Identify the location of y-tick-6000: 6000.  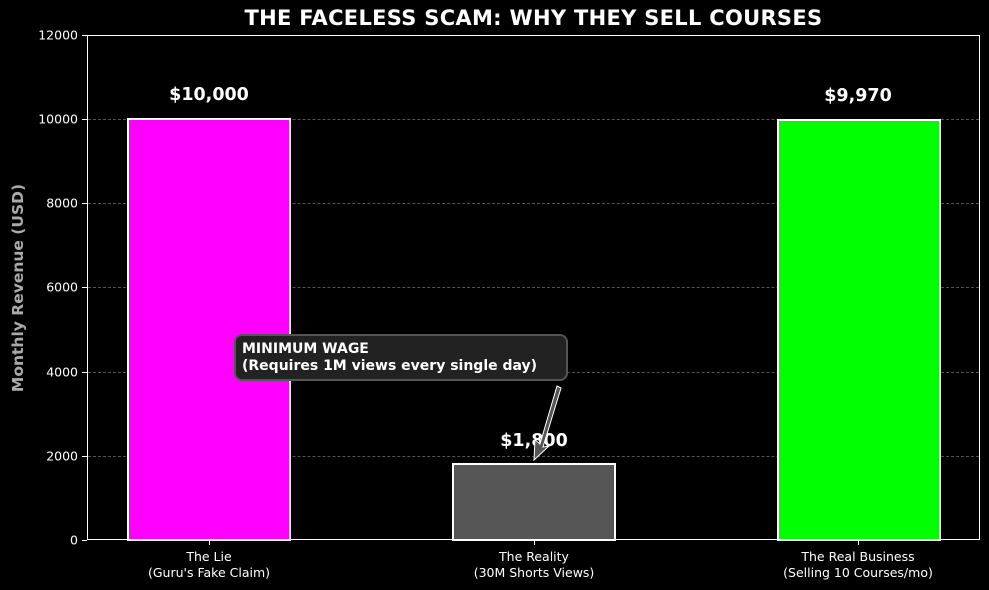
(62, 287).